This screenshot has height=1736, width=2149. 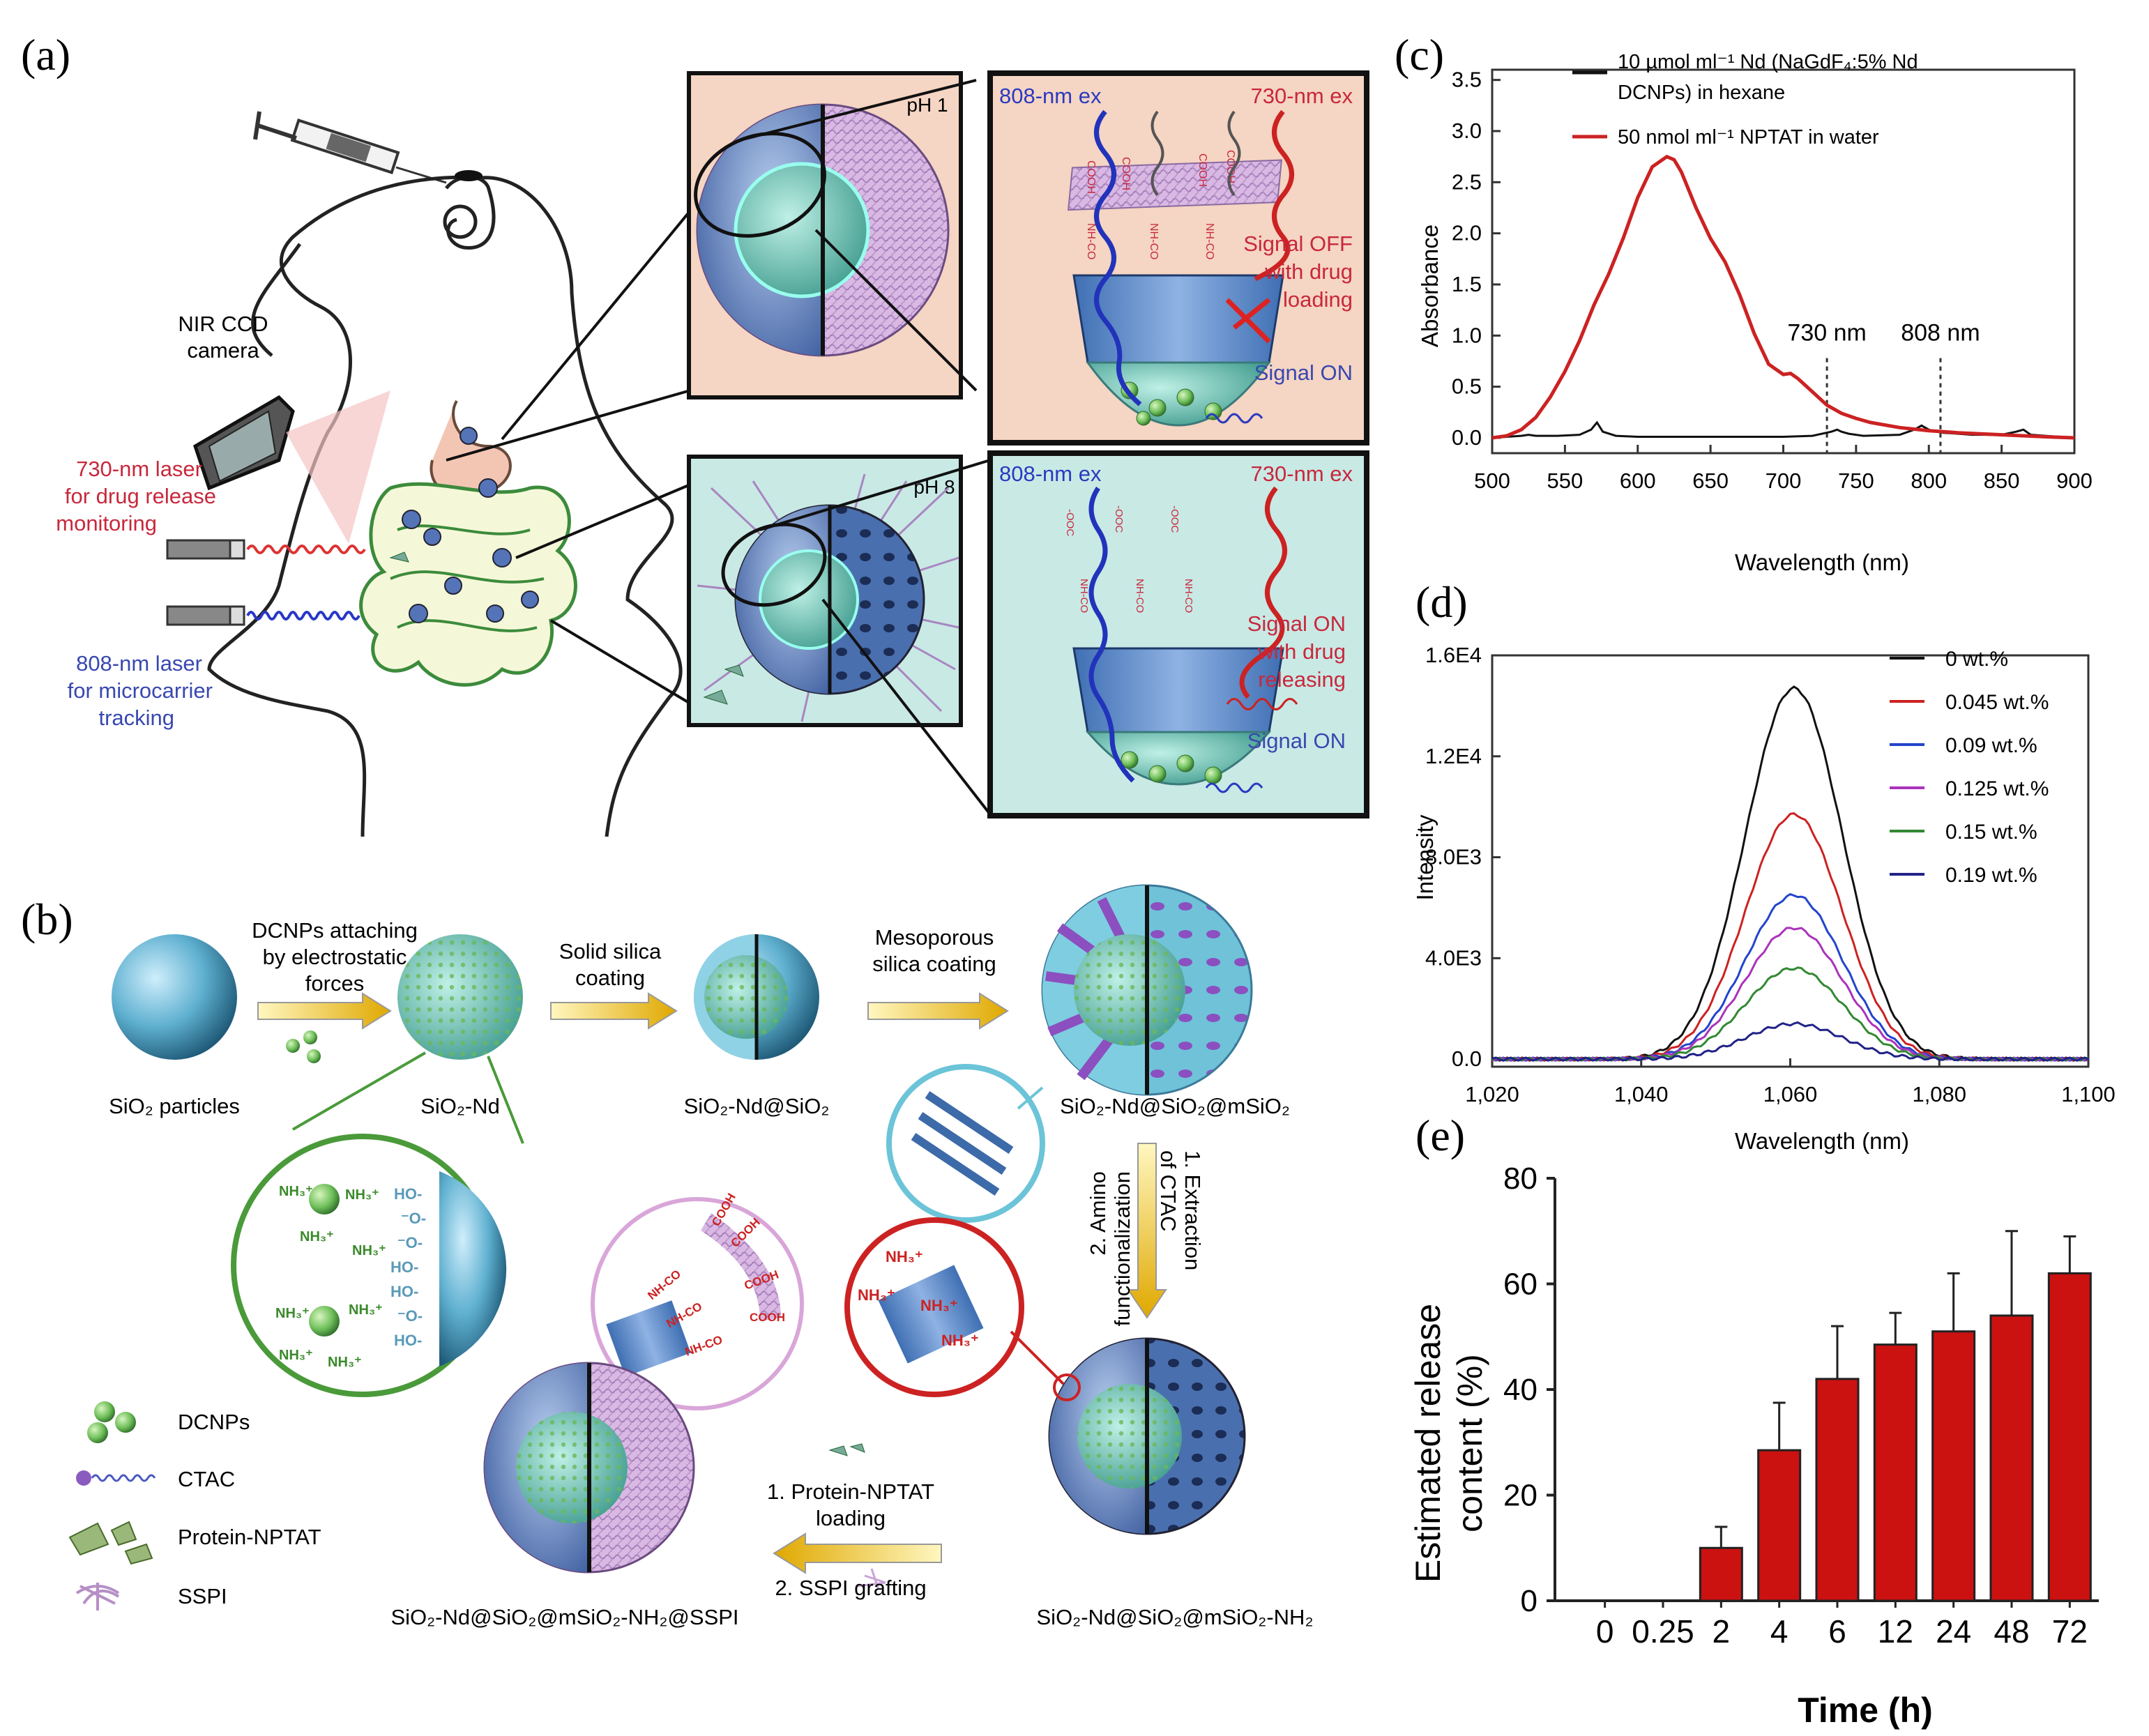 What do you see at coordinates (1122, 1249) in the screenshot?
I see `vstep-2b: functionalization` at bounding box center [1122, 1249].